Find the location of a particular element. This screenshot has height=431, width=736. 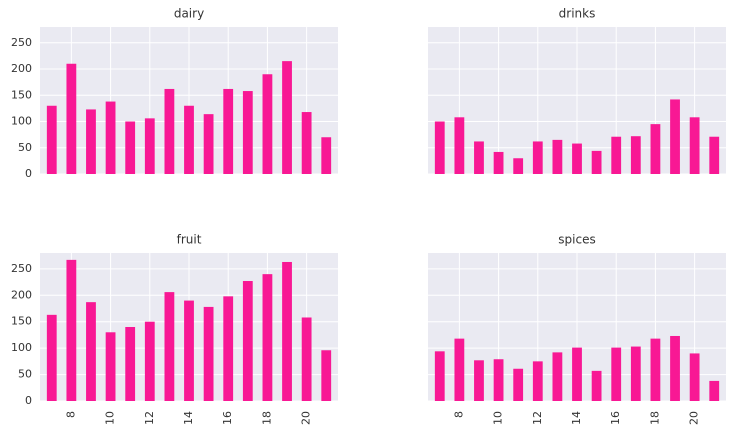

panel-title: spices is located at coordinates (576, 240).